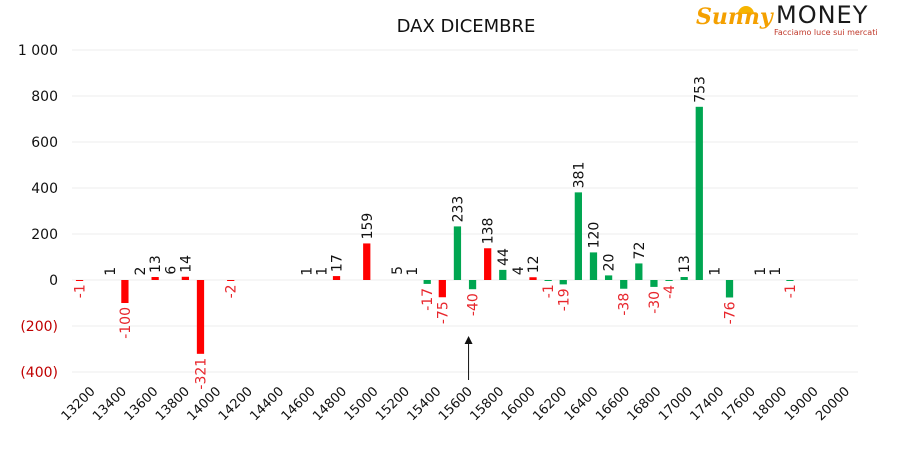 The image size is (902, 450). I want to click on data-label: -100, so click(126, 323).